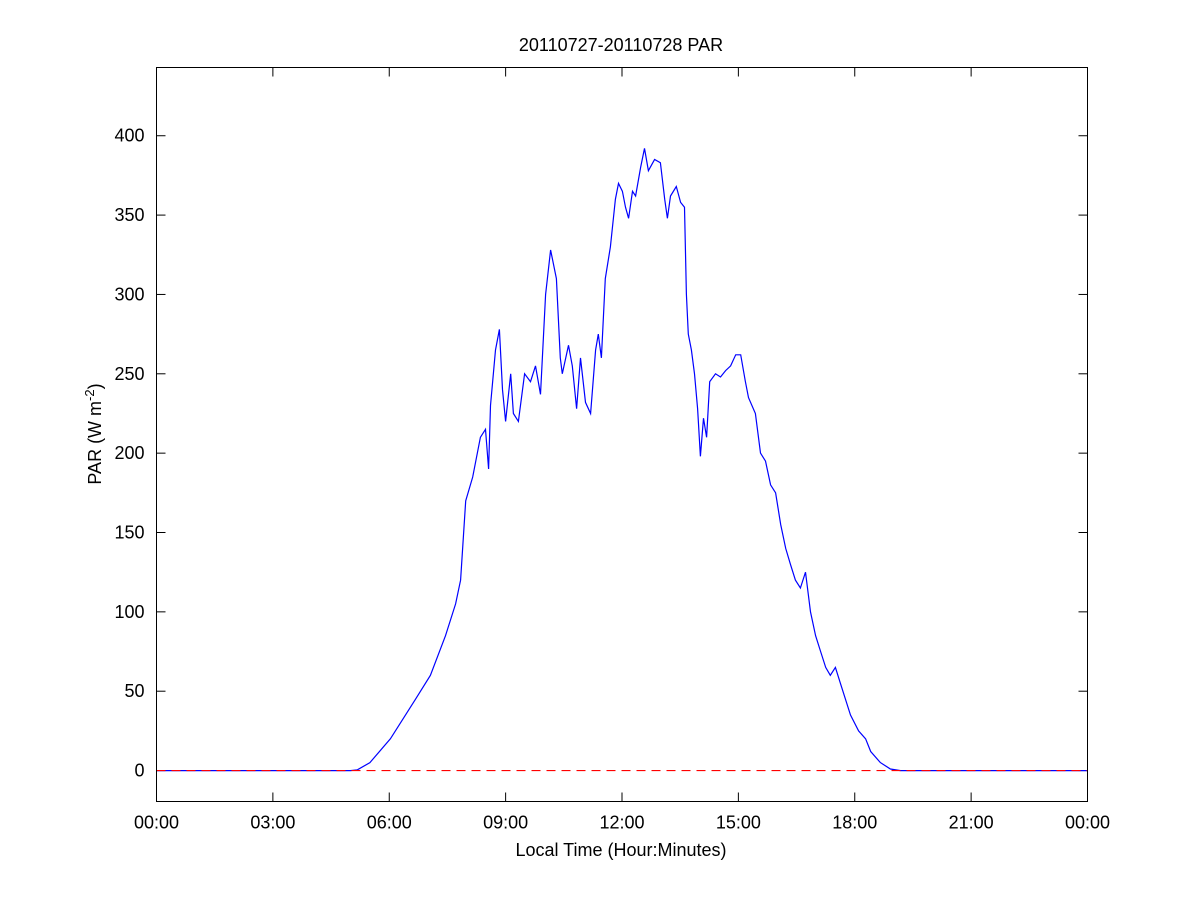 Image resolution: width=1201 pixels, height=906 pixels. I want to click on y-tick-label: 50, so click(134, 691).